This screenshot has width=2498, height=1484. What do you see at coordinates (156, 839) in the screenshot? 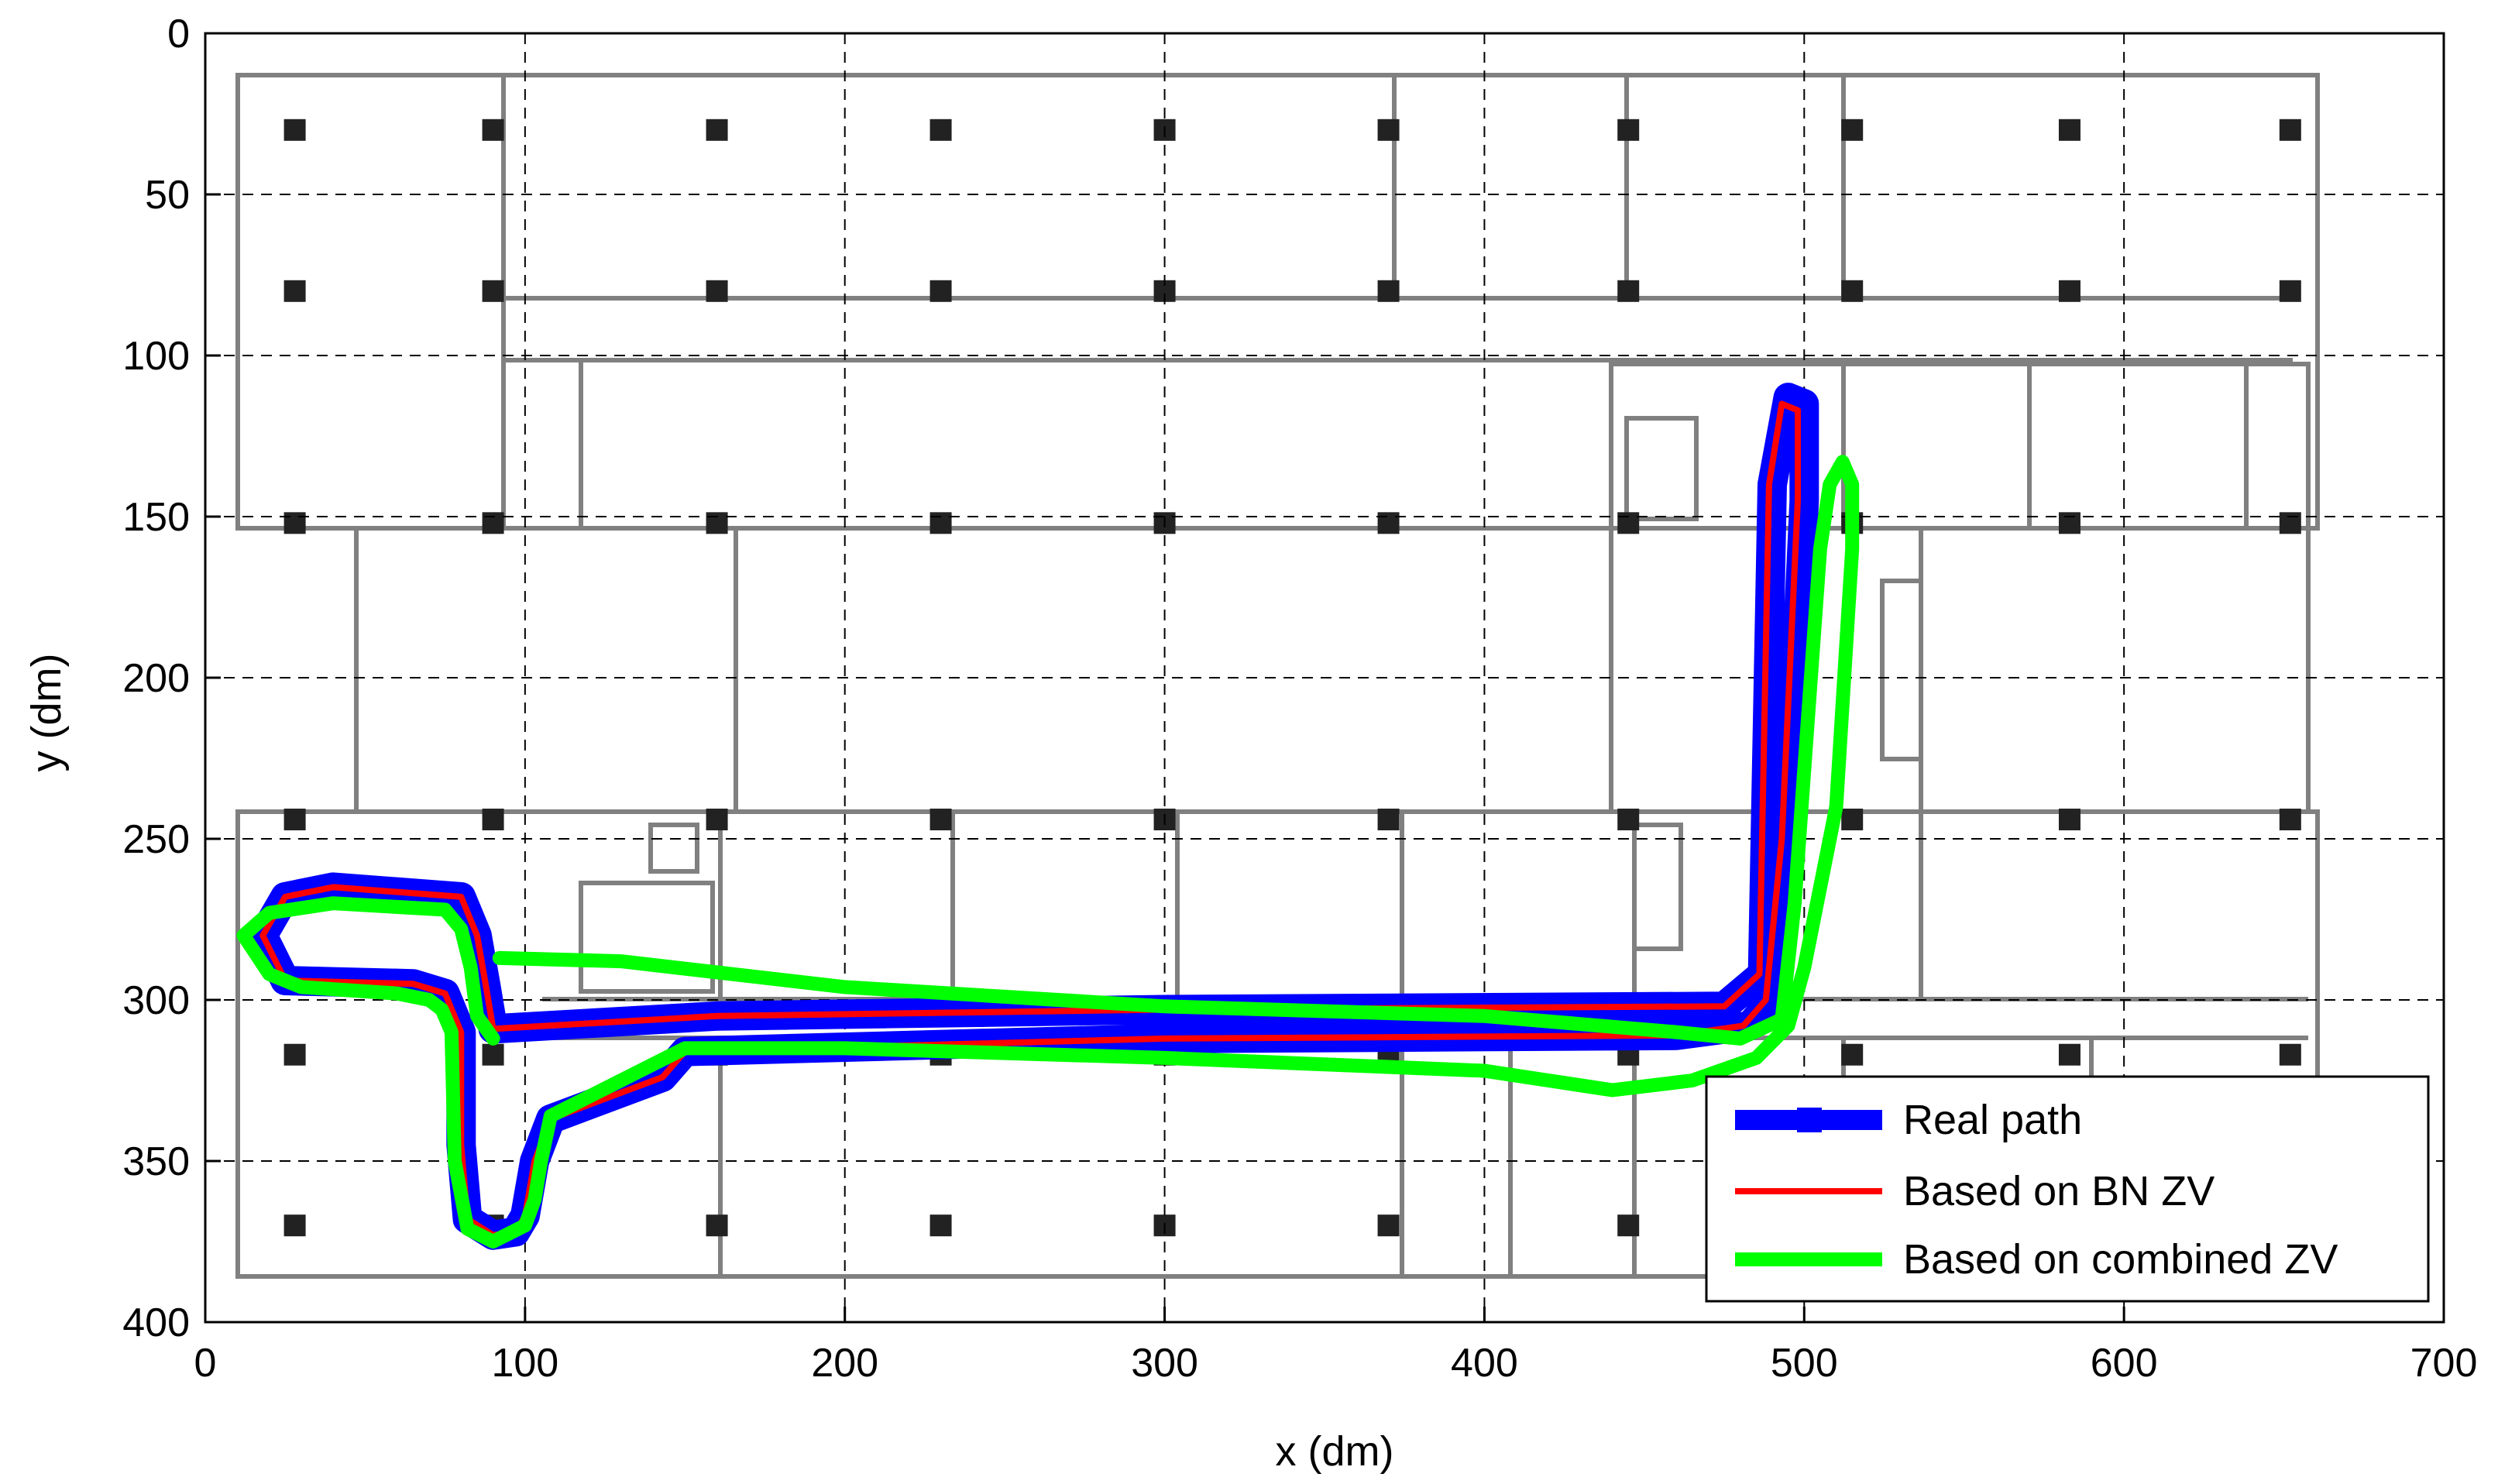
I see `y-tick-label: 250` at bounding box center [156, 839].